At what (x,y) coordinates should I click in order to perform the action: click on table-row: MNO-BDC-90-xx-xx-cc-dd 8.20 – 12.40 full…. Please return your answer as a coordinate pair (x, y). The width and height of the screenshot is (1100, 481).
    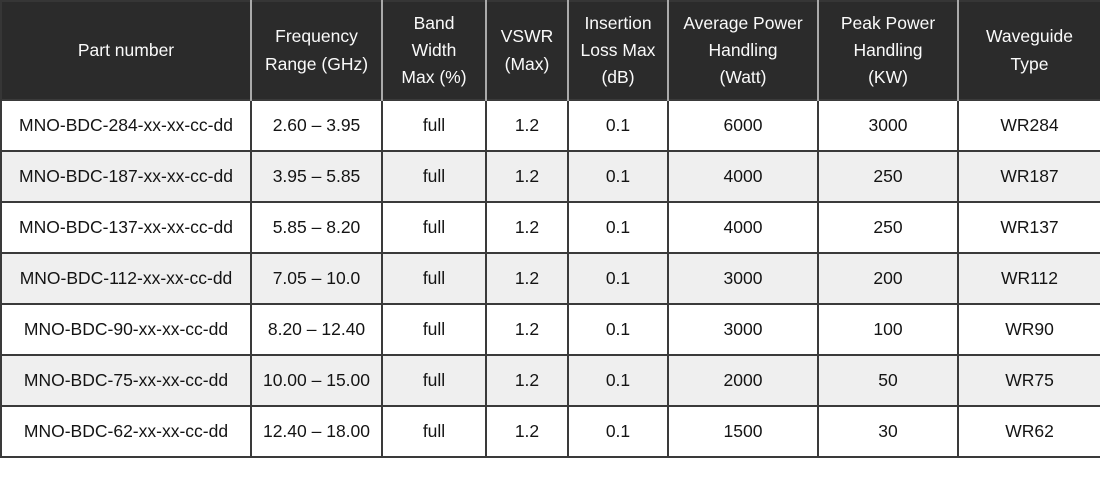
    Looking at the image, I should click on (550, 329).